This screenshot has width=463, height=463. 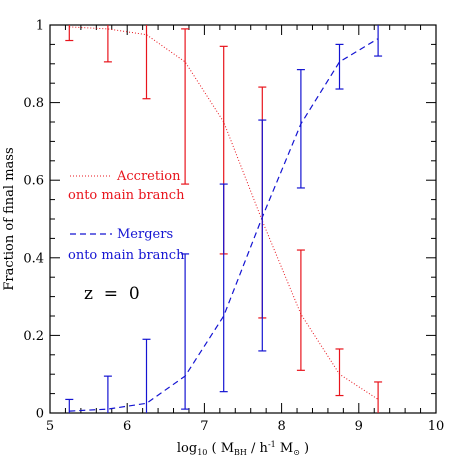 What do you see at coordinates (33, 181) in the screenshot?
I see `y-tick-label: 0.6` at bounding box center [33, 181].